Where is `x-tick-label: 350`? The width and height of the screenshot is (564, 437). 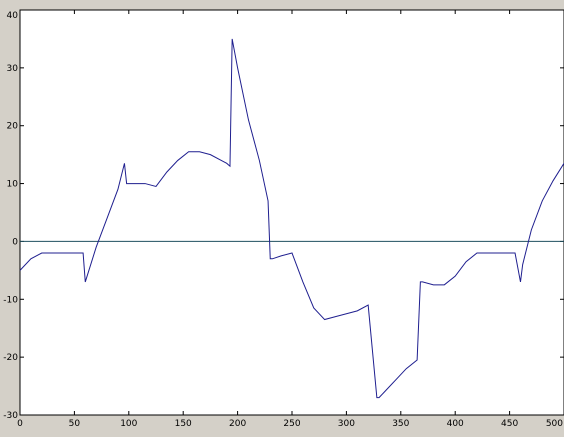
x-tick-label: 350 is located at coordinates (400, 424).